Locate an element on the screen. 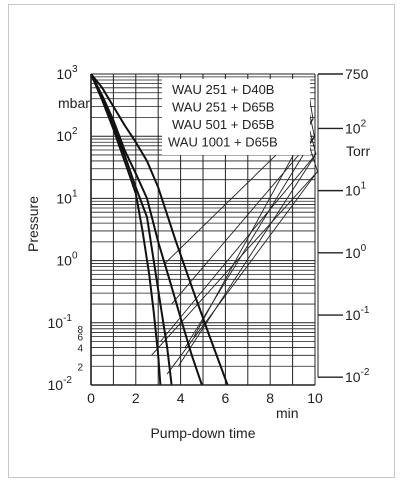 Image resolution: width=406 pixels, height=494 pixels. y-axis-label: Pressure is located at coordinates (33, 224).